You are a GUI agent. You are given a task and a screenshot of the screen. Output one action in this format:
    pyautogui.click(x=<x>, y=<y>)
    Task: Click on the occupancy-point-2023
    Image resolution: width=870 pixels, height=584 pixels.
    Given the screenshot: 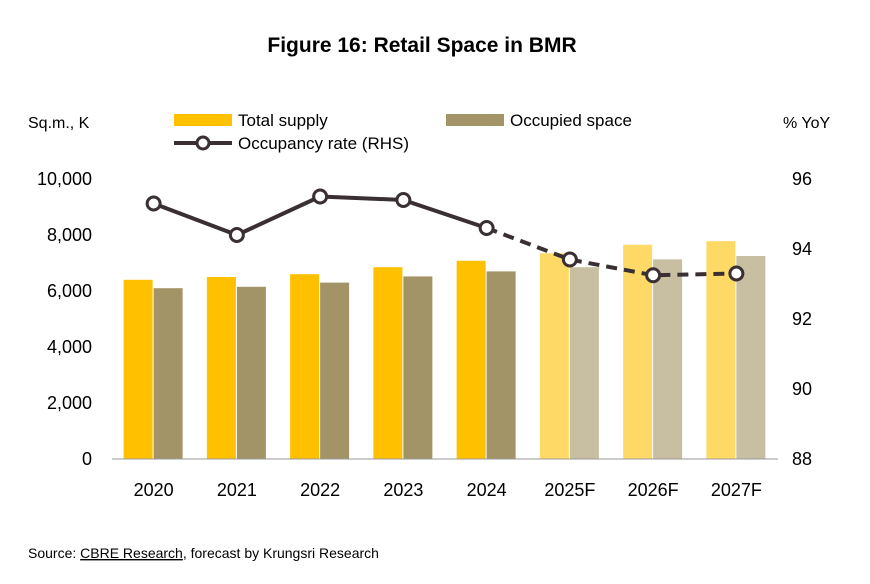 What is the action you would take?
    pyautogui.click(x=403, y=200)
    